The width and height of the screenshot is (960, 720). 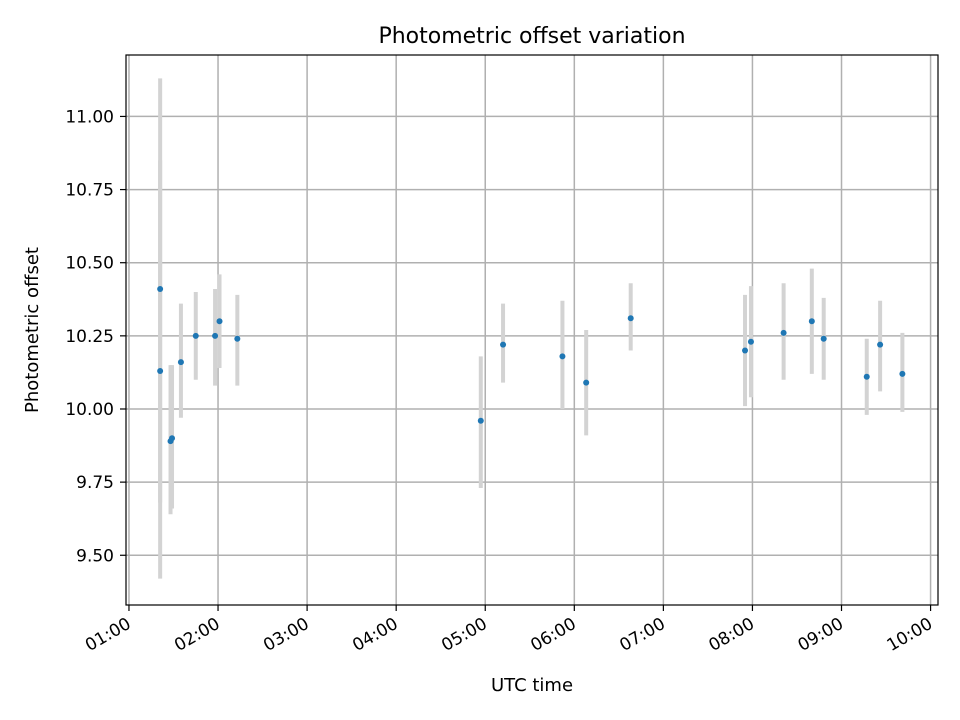 I want to click on x-axis-label: UTC time, so click(x=532, y=685).